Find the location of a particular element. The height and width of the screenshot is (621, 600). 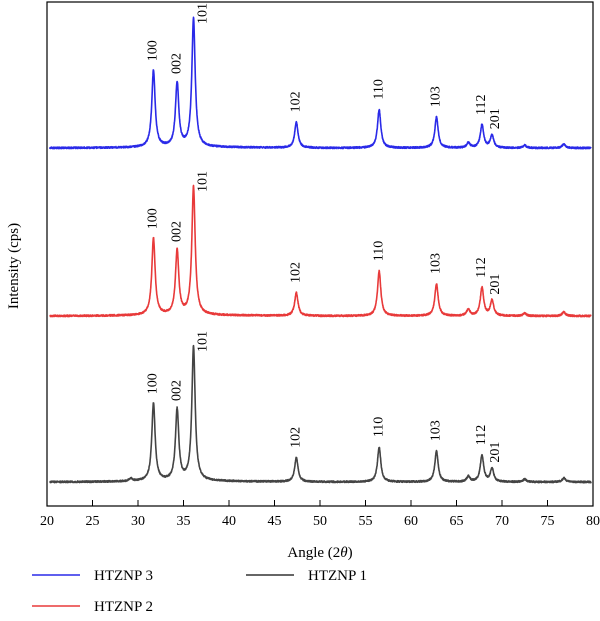

x-tick-label: 80 is located at coordinates (593, 521).